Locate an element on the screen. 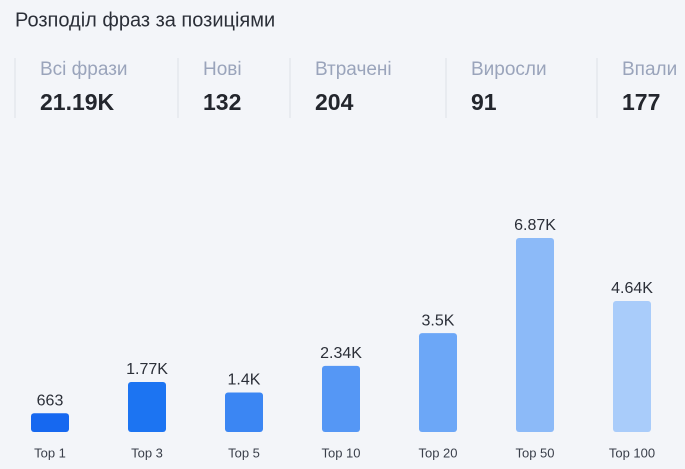 The image size is (685, 469). x-tick-label: Top 50 is located at coordinates (534, 452).